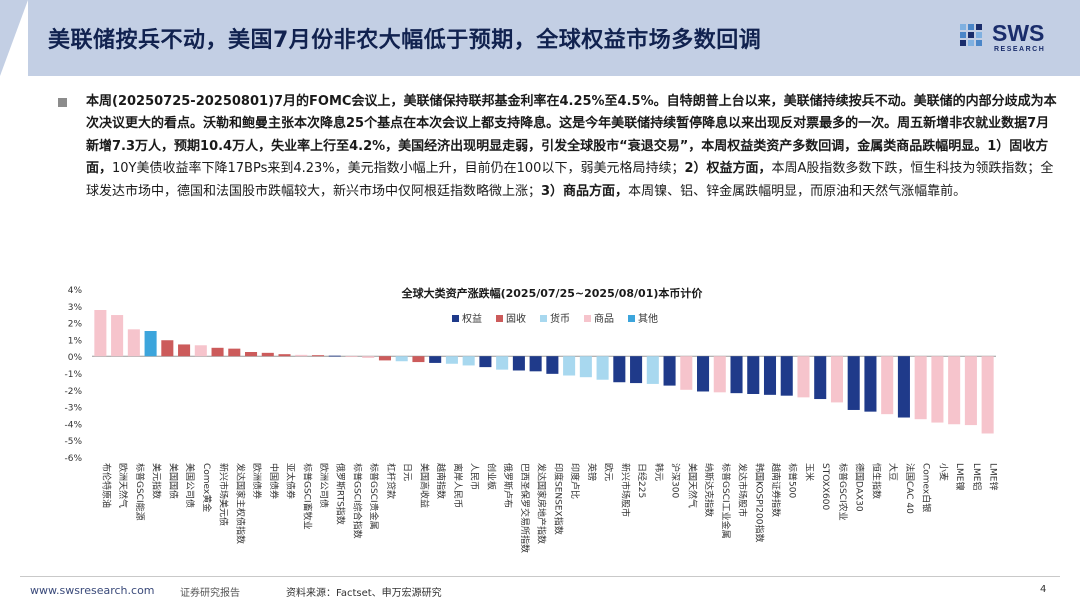  What do you see at coordinates (73, 375) in the screenshot?
I see `y-tick-label: -1%` at bounding box center [73, 375].